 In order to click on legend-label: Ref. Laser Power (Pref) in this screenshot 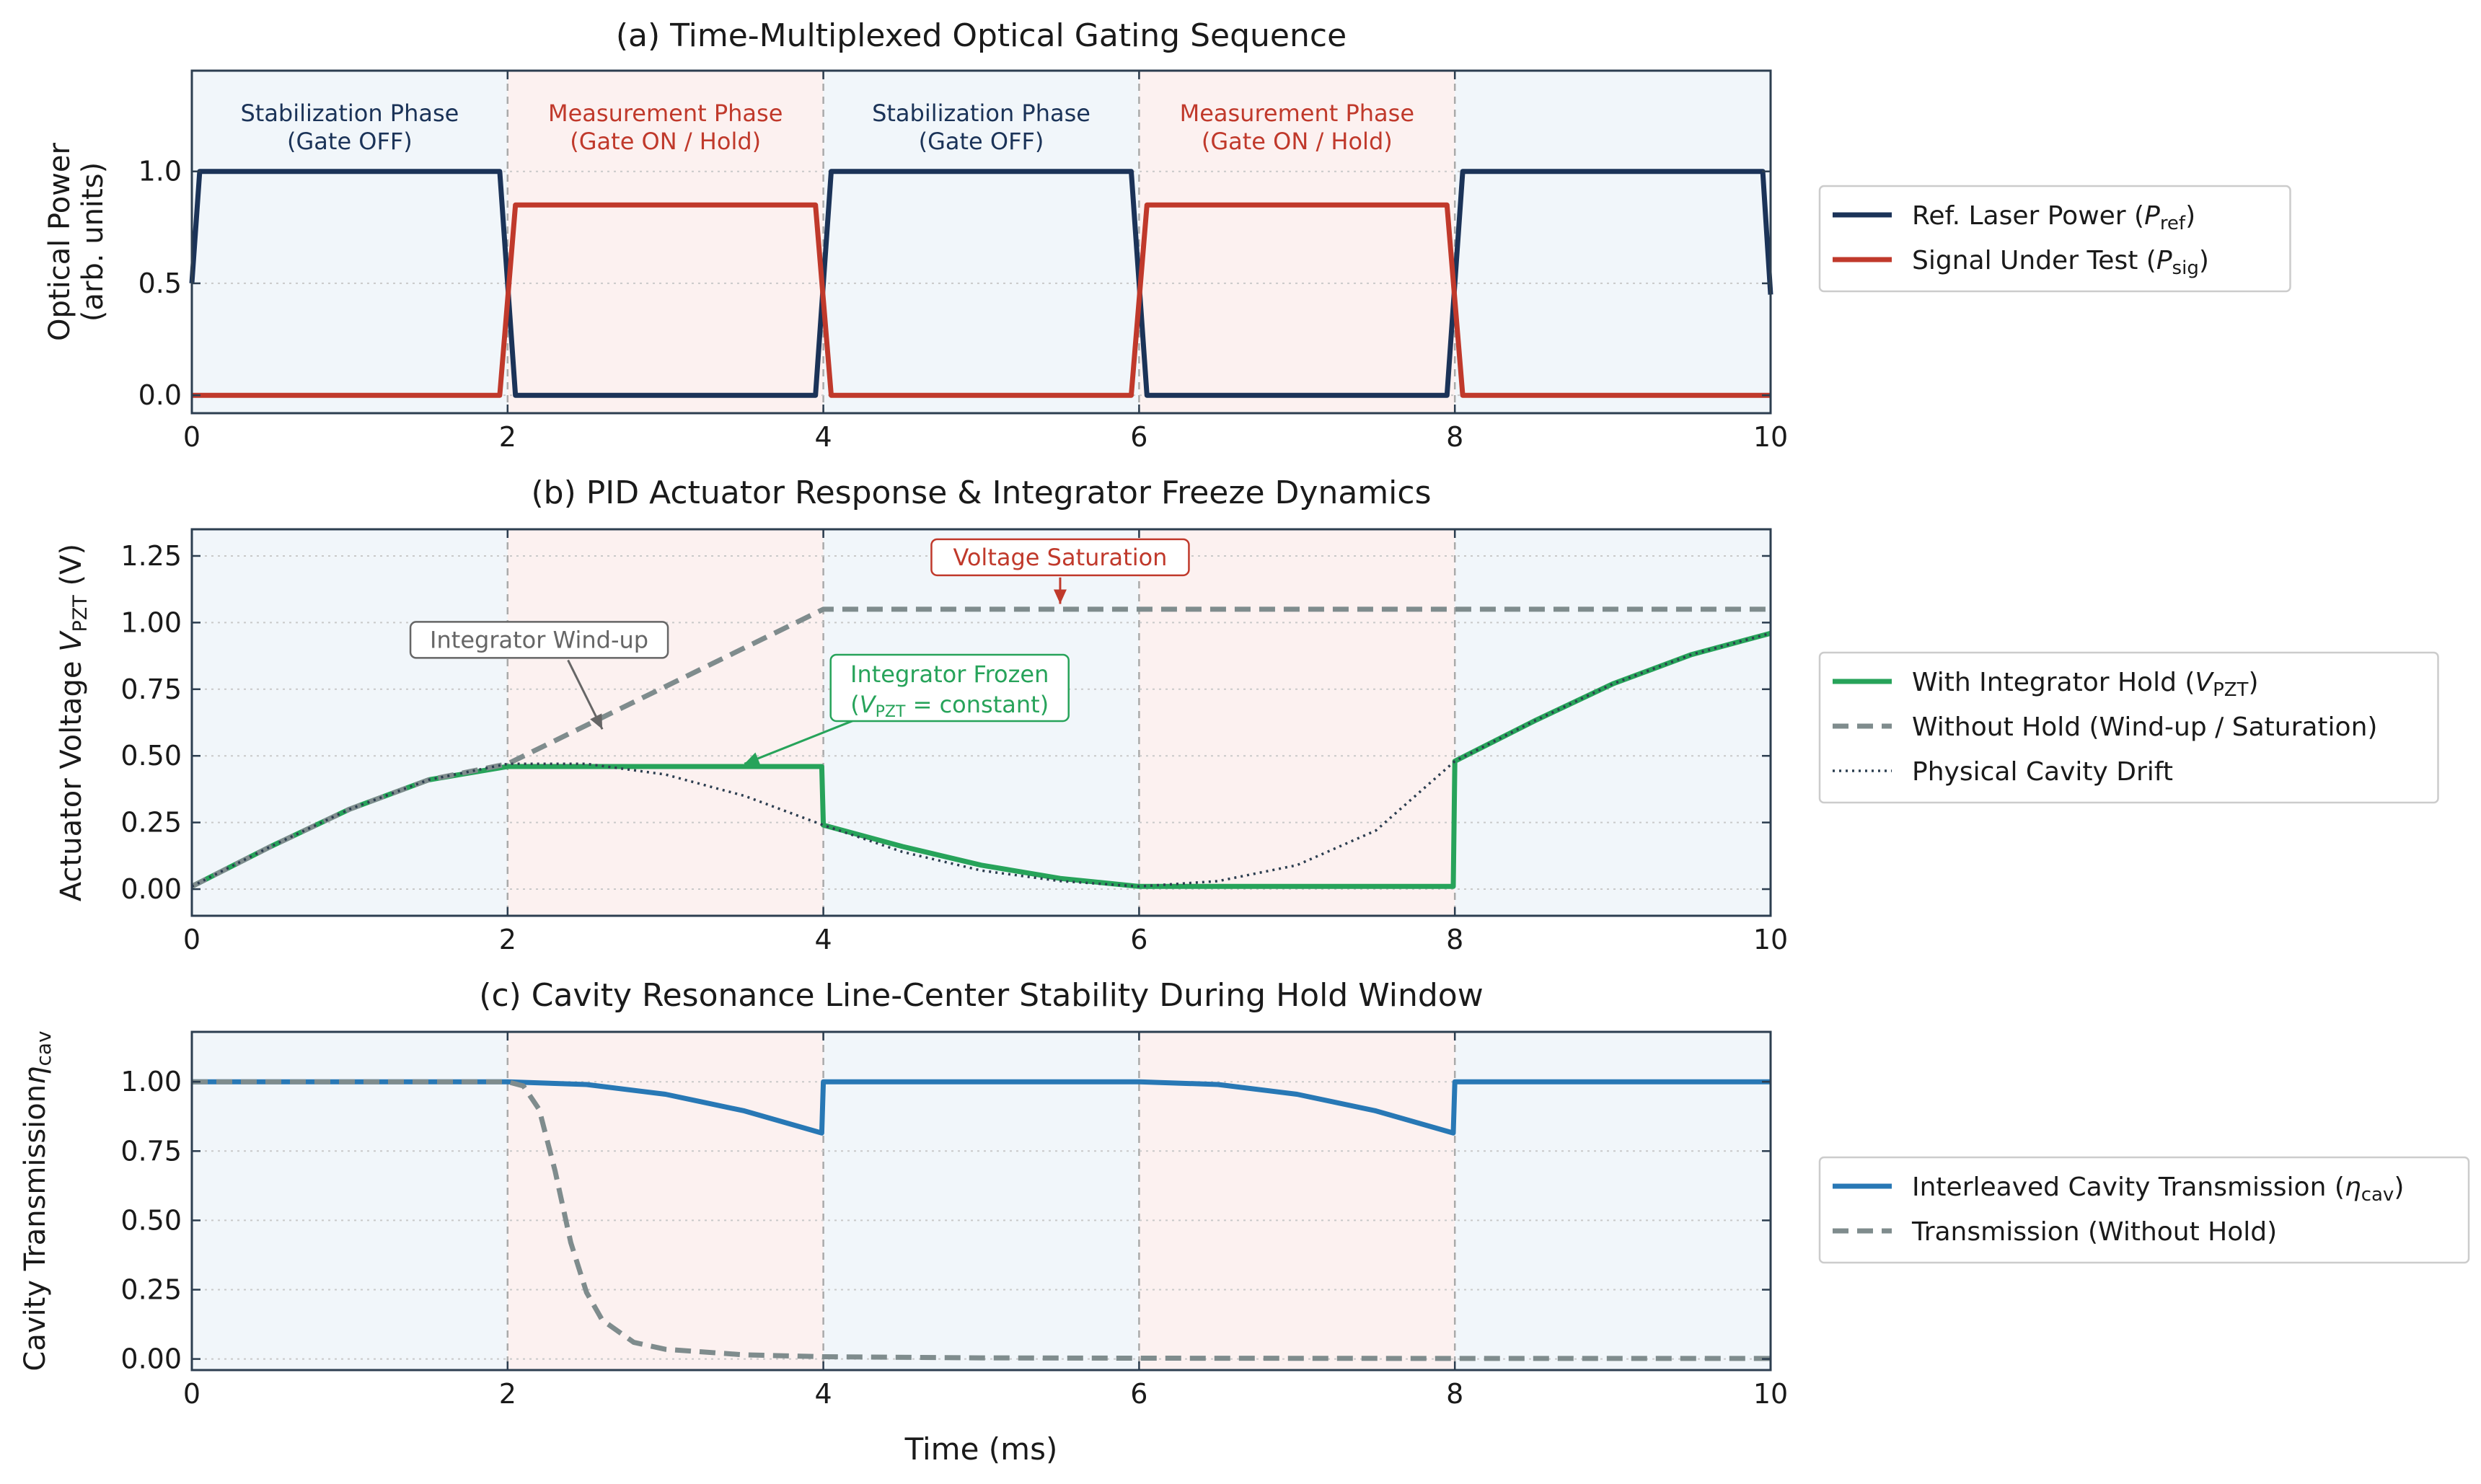, I will do `click(2053, 218)`.